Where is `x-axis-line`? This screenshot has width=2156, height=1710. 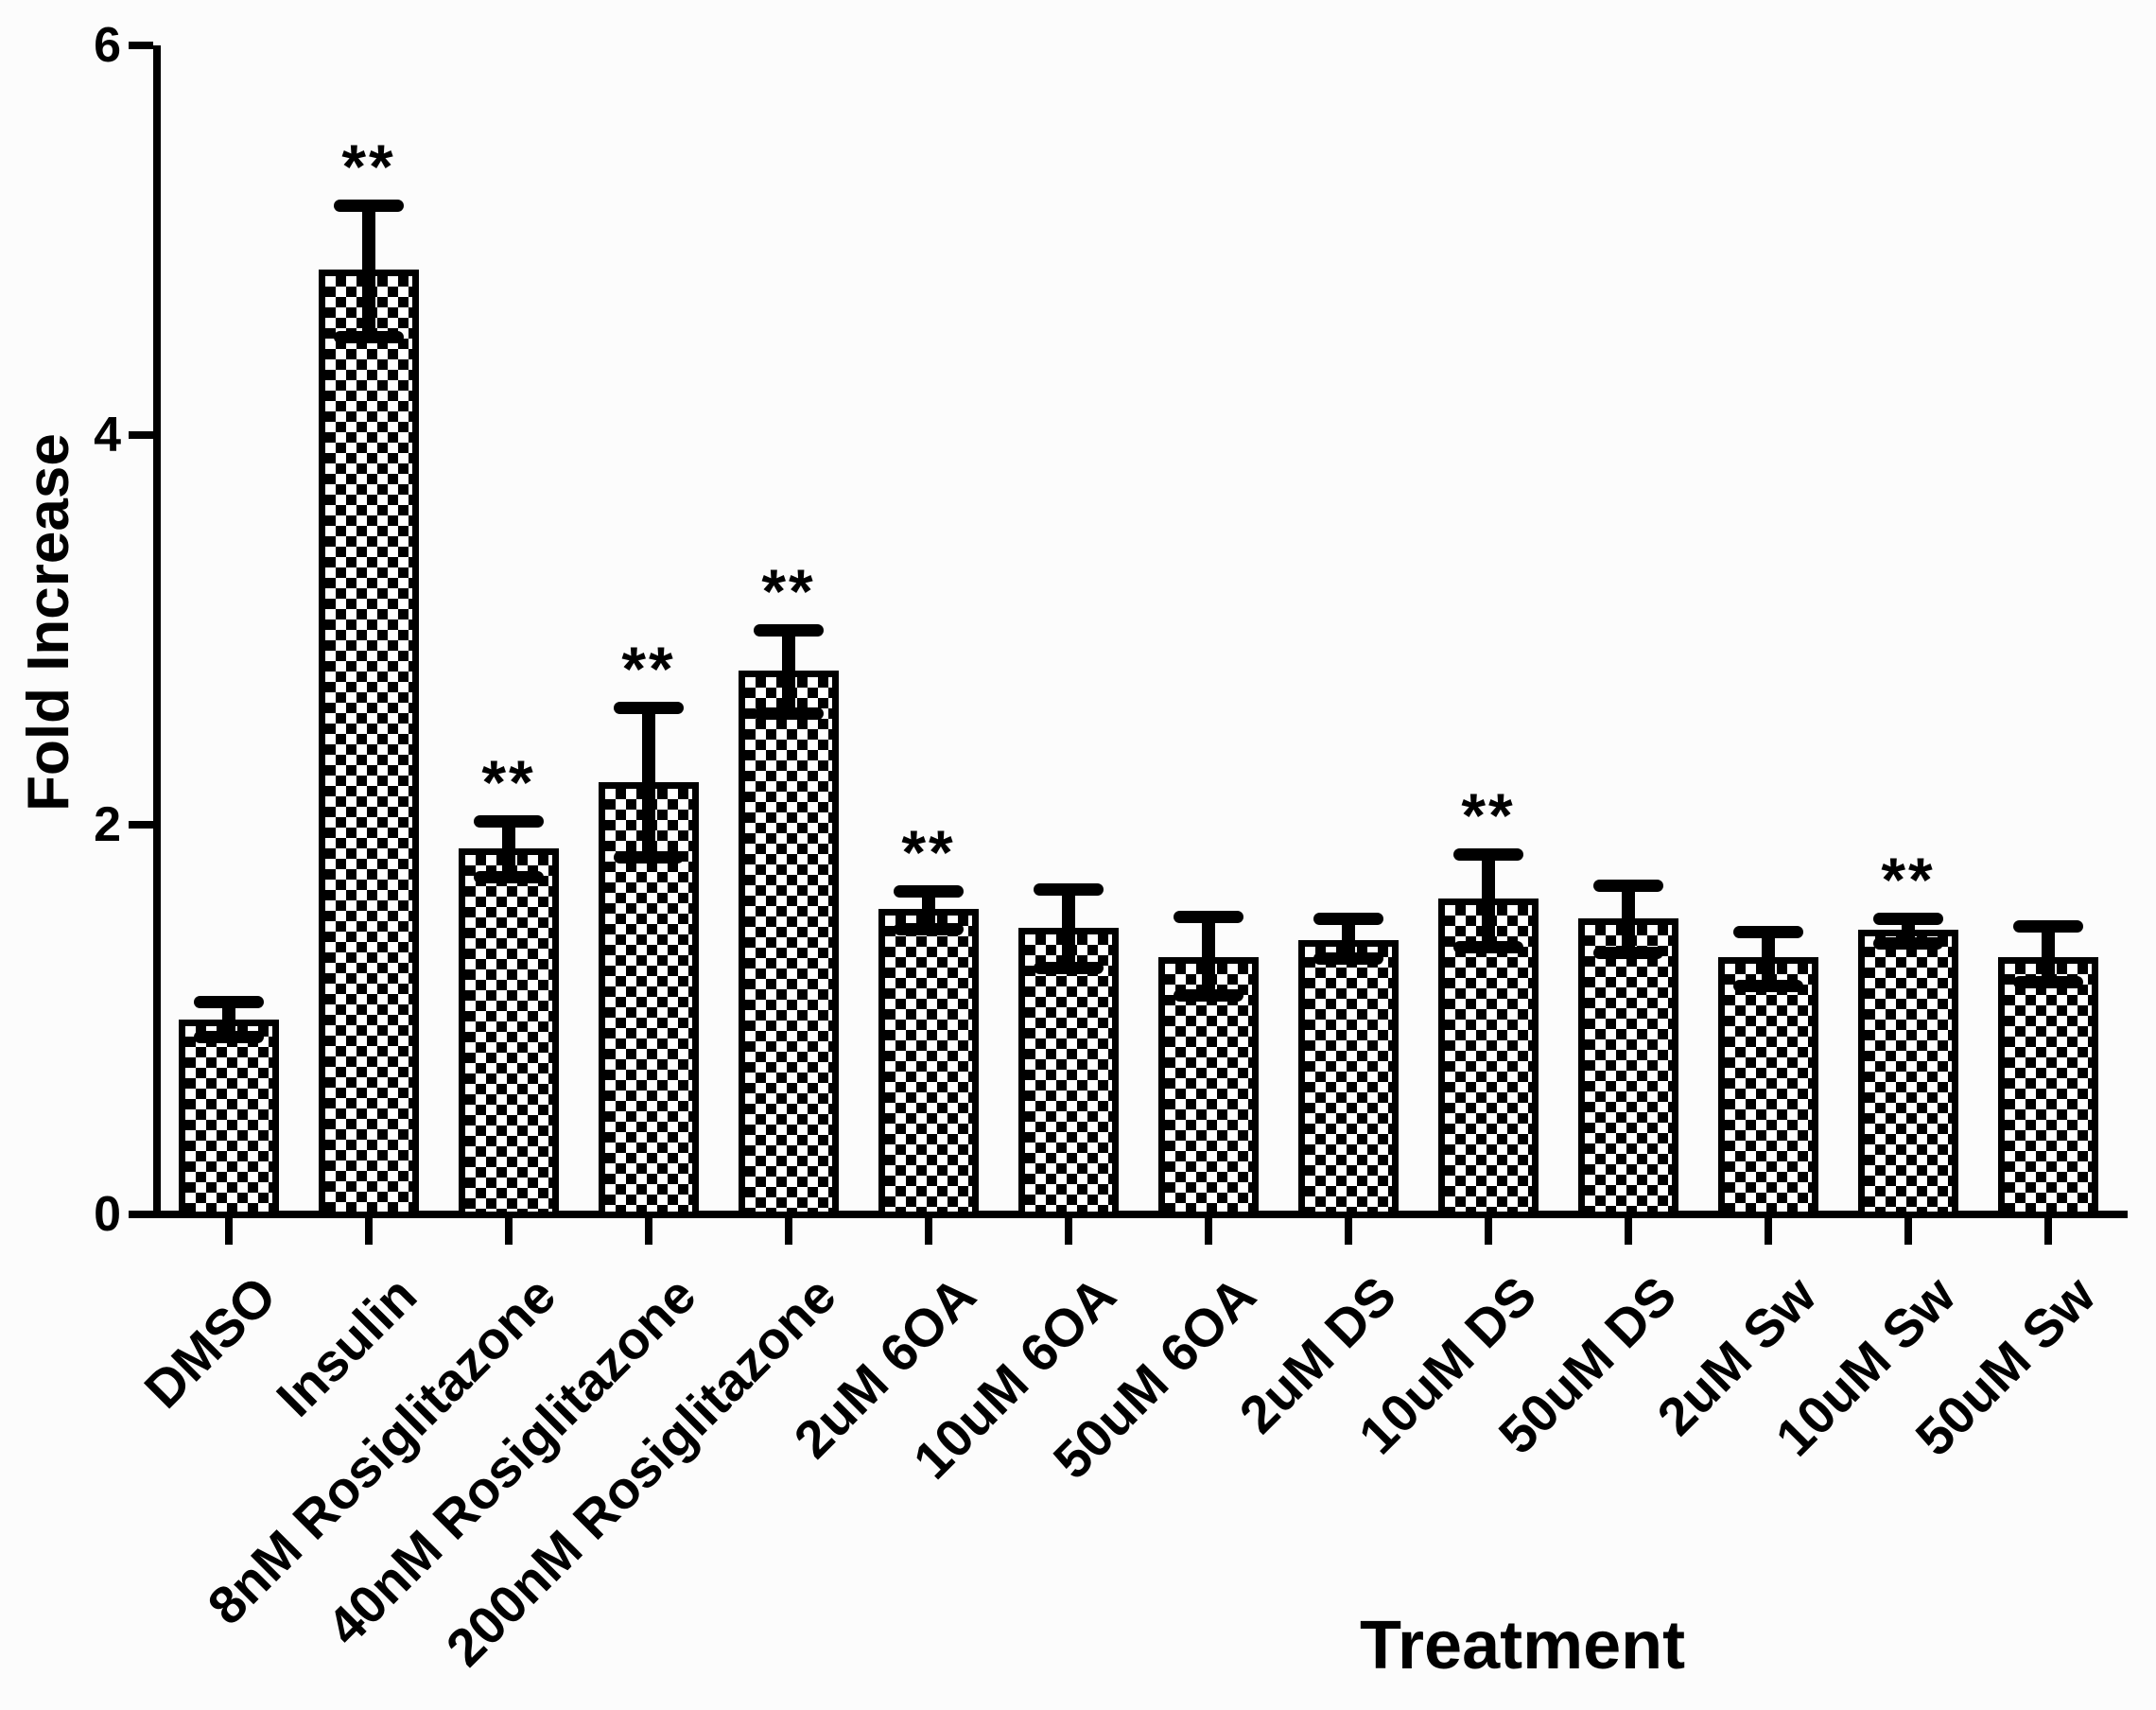
x-axis-line is located at coordinates (1140, 1214).